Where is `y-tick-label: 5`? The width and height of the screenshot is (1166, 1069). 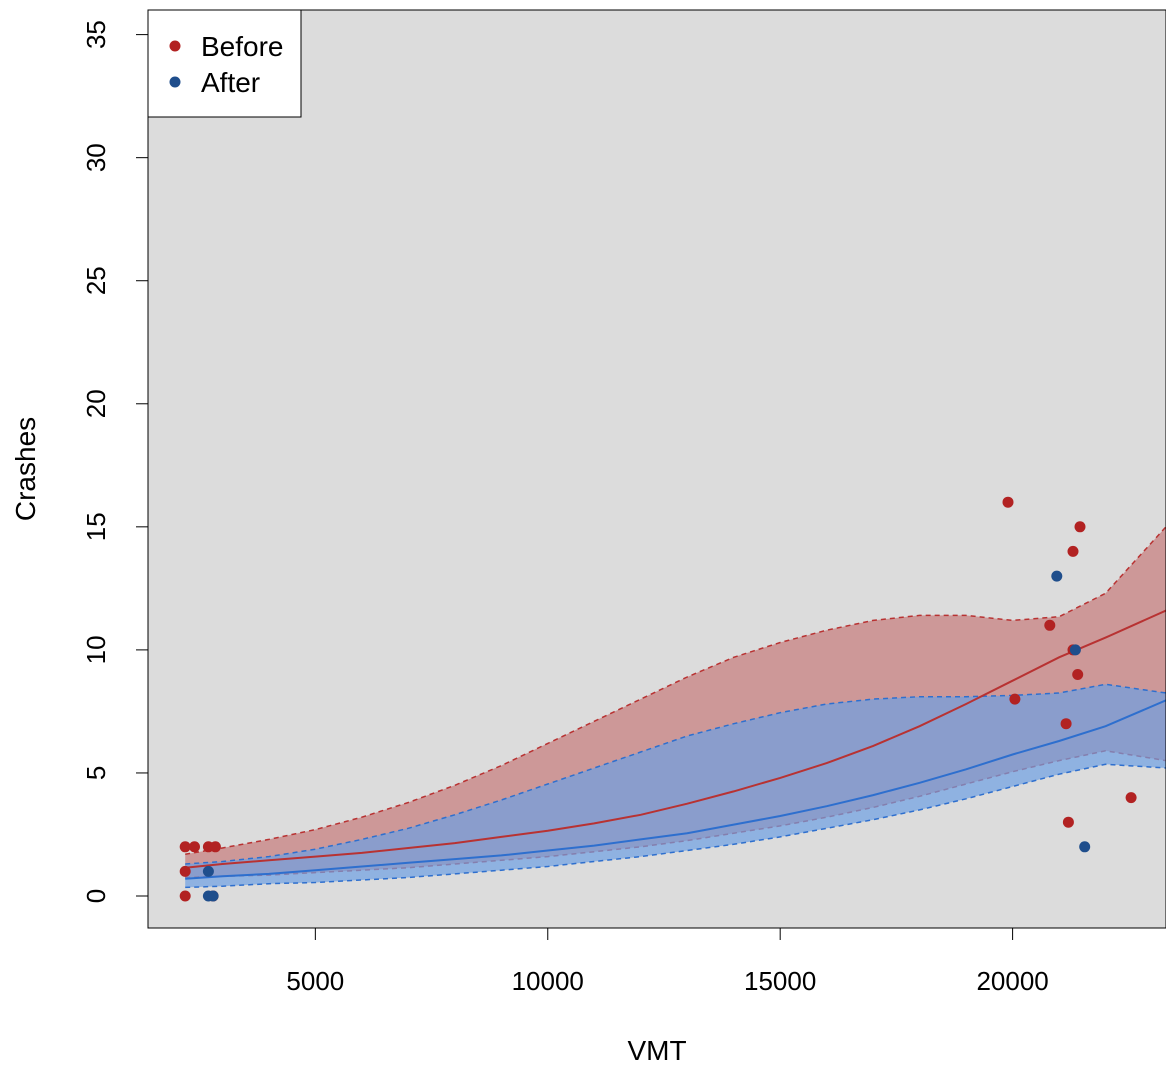 y-tick-label: 5 is located at coordinates (96, 773).